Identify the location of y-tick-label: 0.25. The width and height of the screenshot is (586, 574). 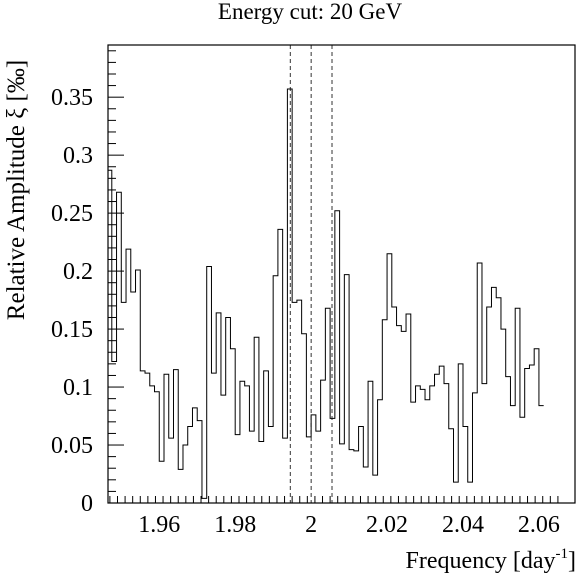
(72, 214).